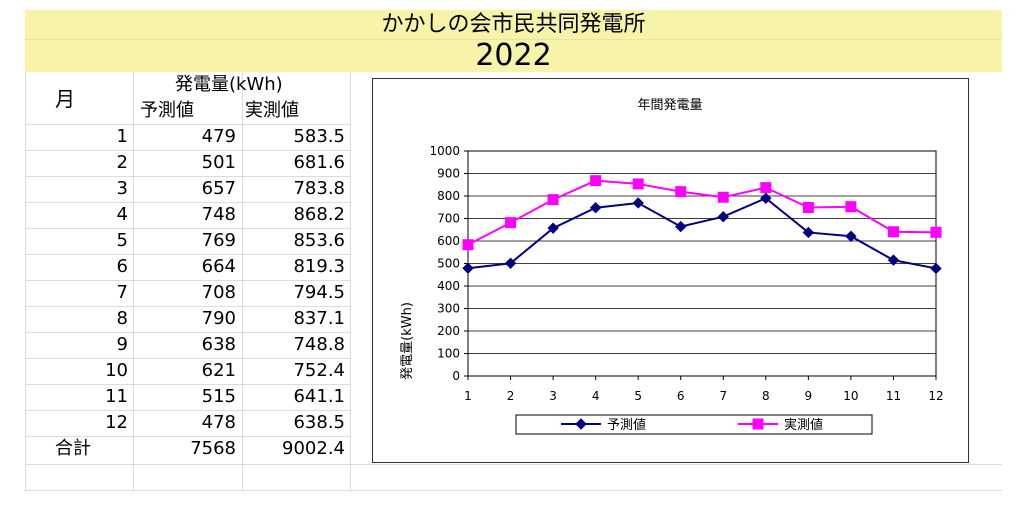  I want to click on x-tick-label: 8, so click(766, 396).